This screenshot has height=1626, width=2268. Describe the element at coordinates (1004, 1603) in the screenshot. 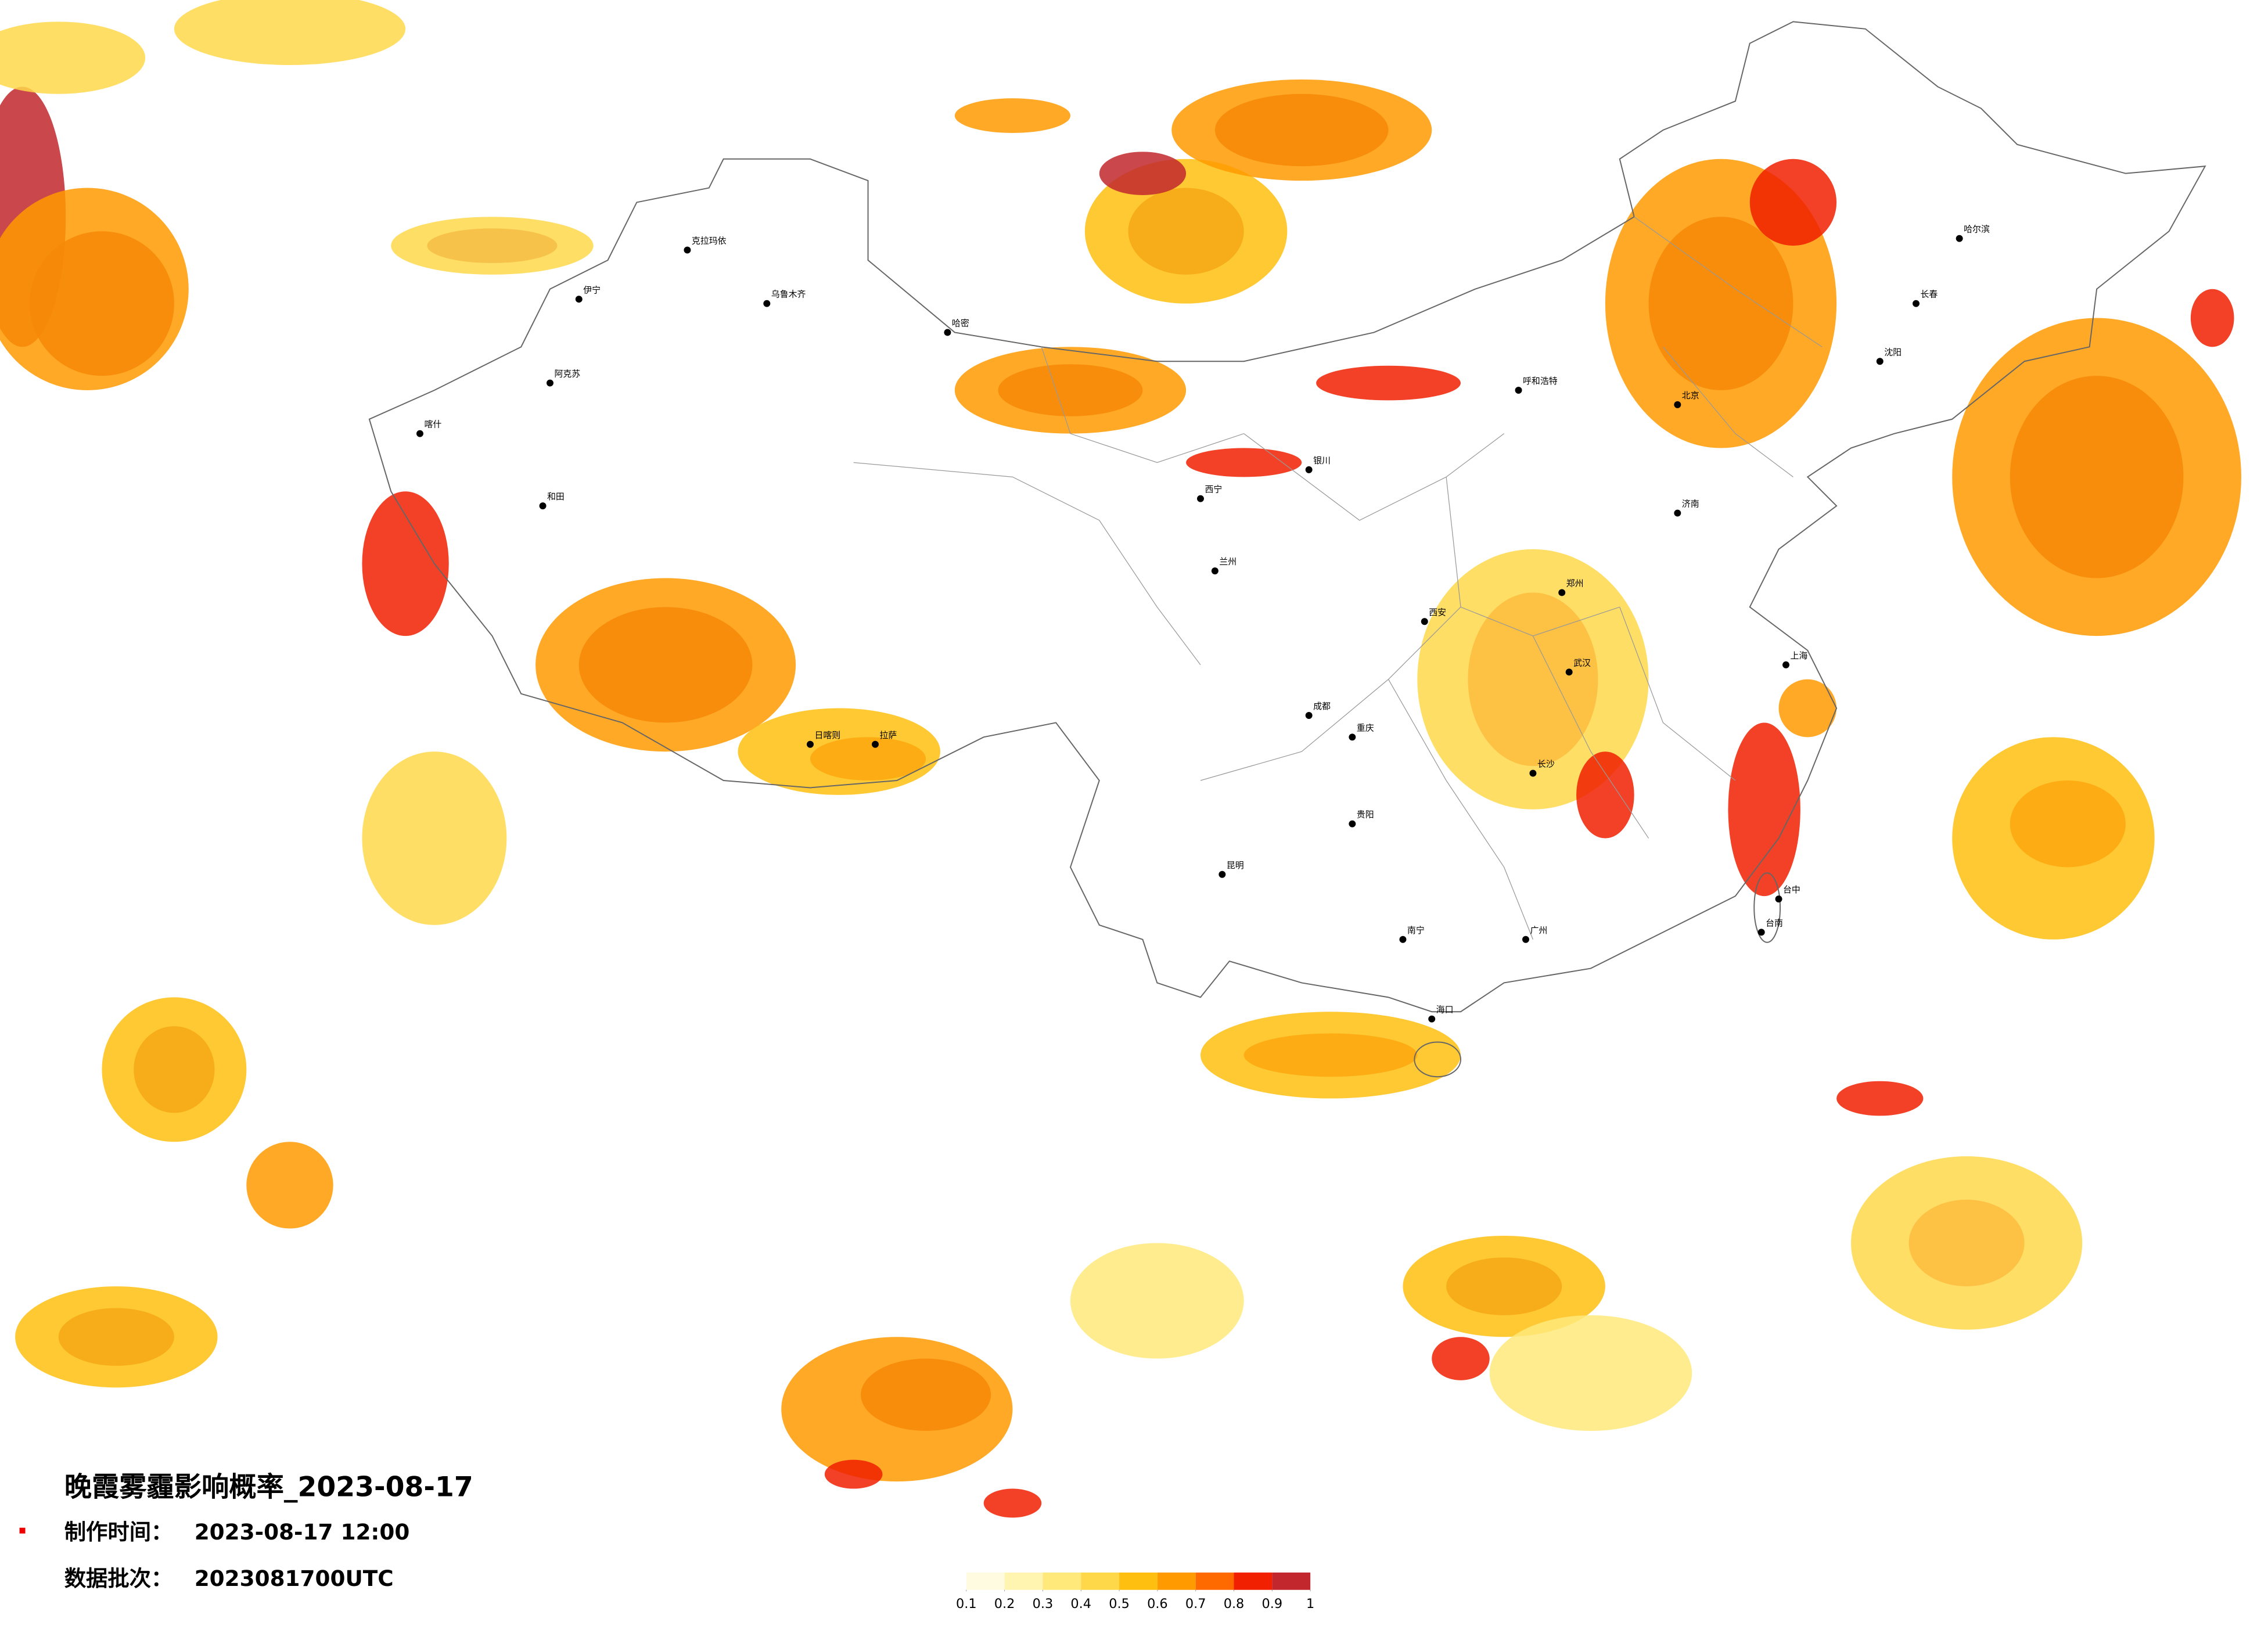

I see `legend-label: 0.2` at that location.